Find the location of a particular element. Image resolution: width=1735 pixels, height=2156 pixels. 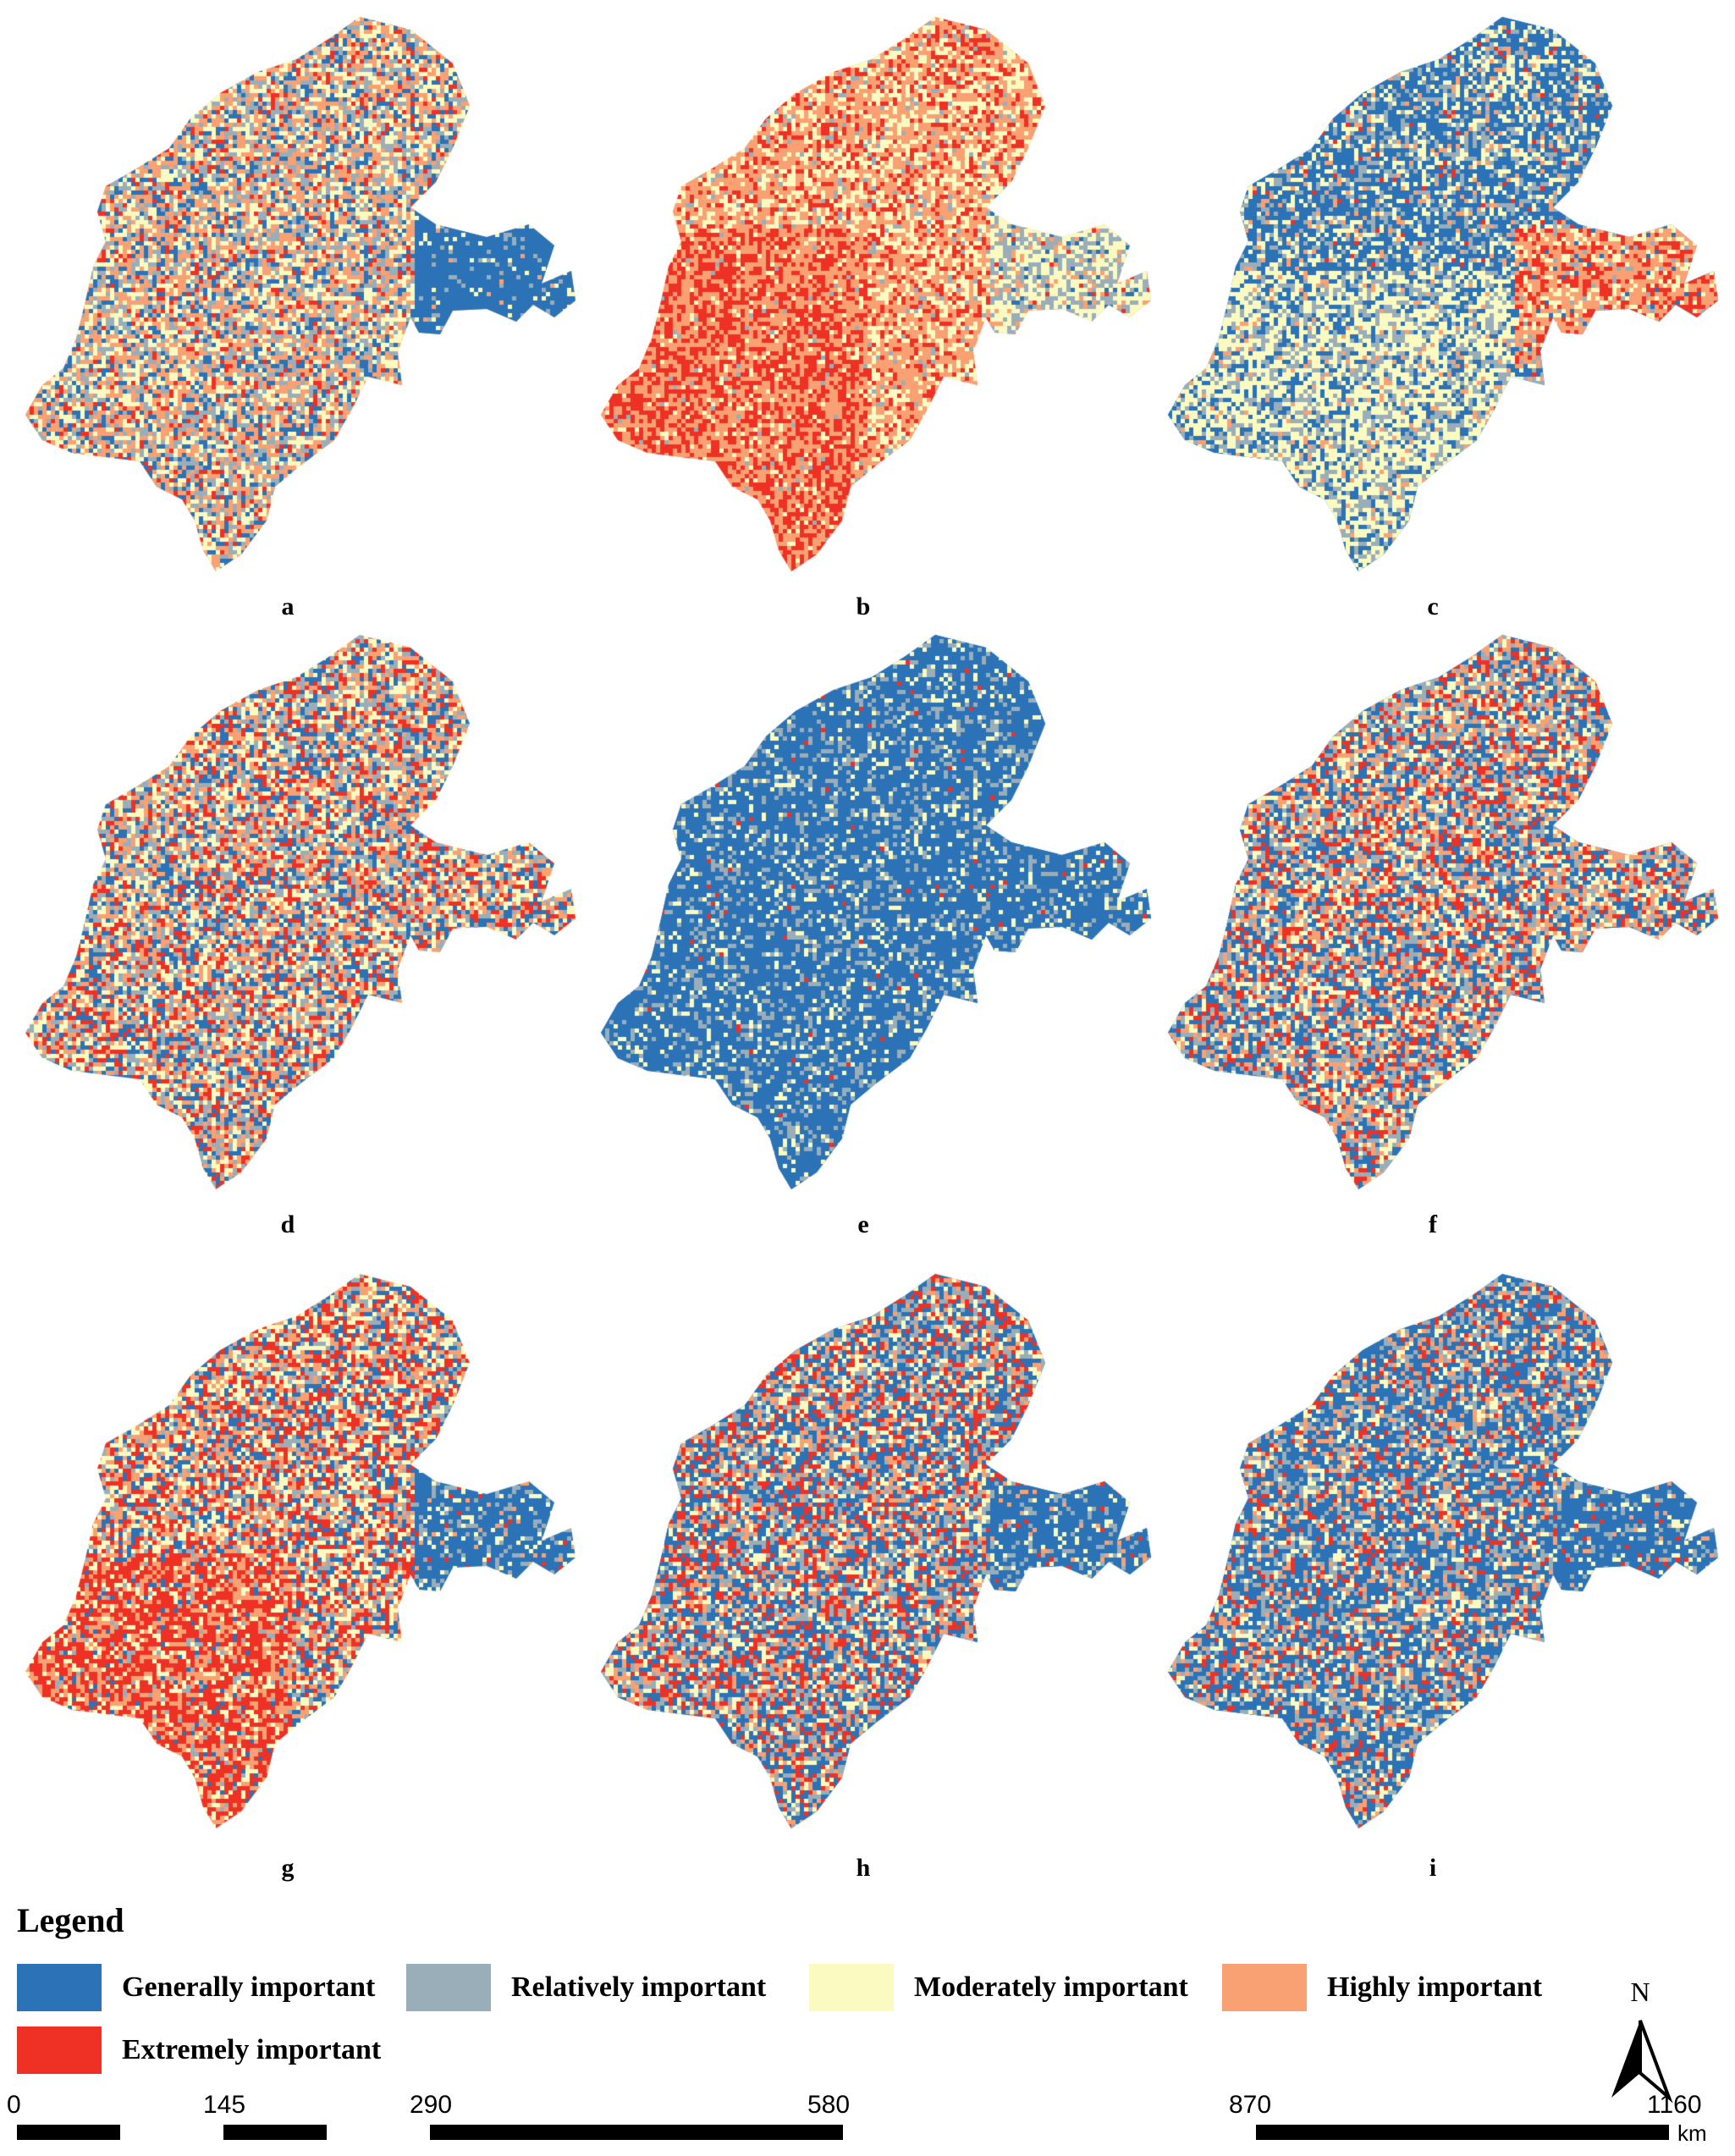

scale-tick-870: 870 is located at coordinates (1250, 2105).